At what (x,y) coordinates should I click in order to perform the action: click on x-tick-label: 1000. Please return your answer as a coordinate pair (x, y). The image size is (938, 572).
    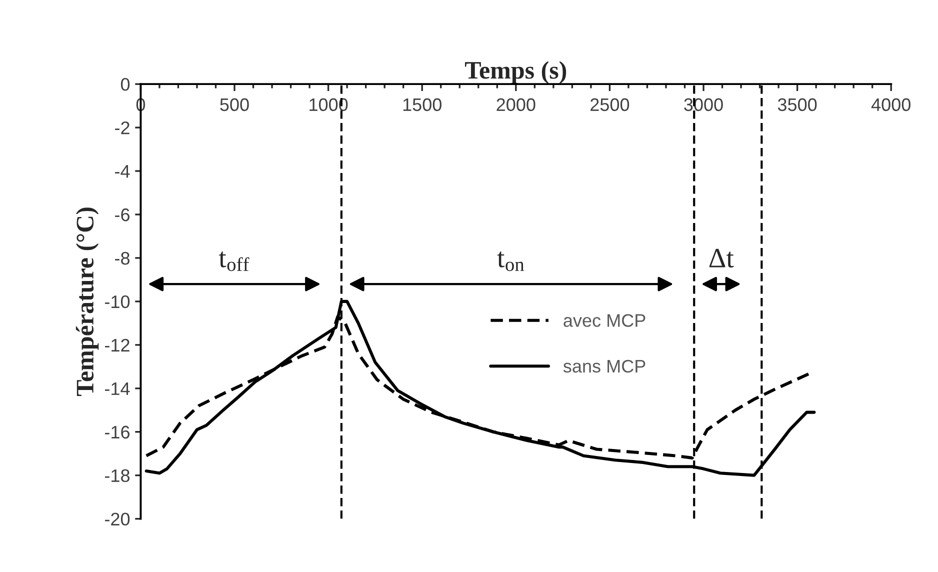
    Looking at the image, I should click on (329, 105).